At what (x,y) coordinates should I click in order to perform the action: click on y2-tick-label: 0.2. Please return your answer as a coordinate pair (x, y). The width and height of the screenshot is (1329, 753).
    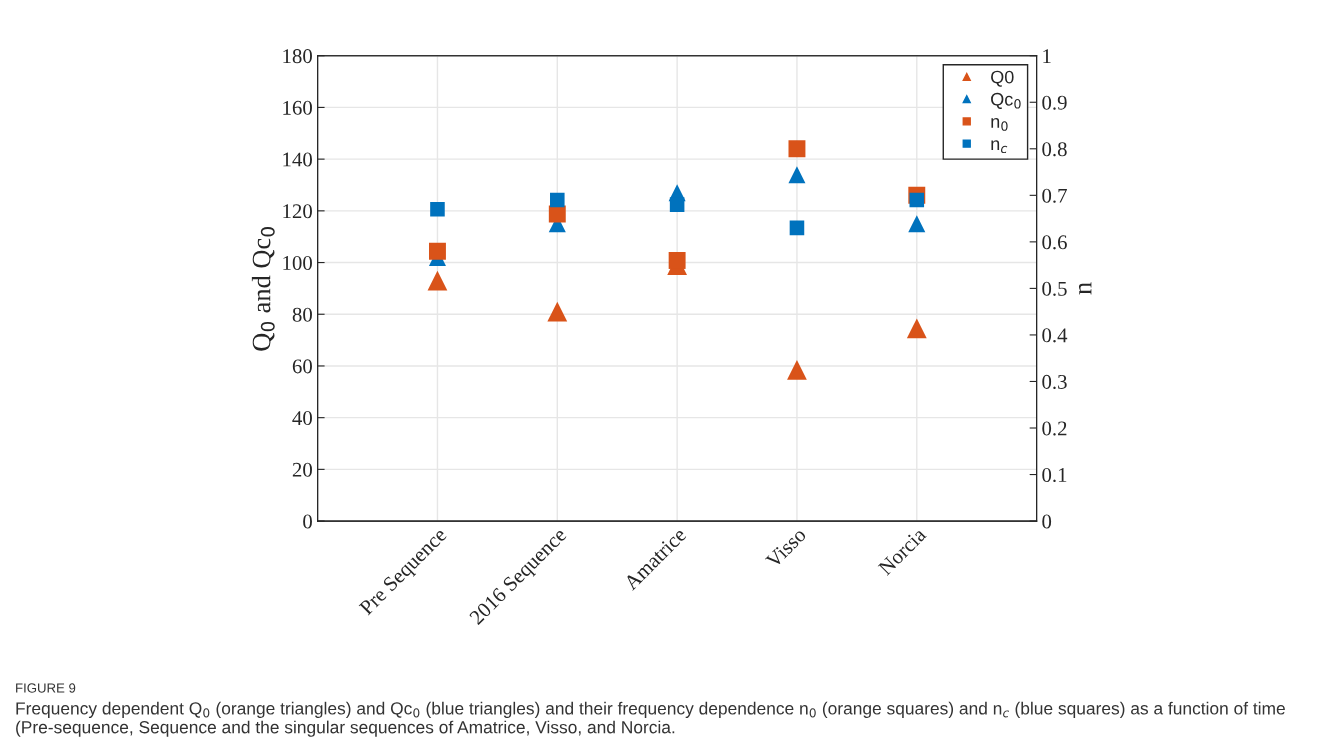
    Looking at the image, I should click on (1054, 428).